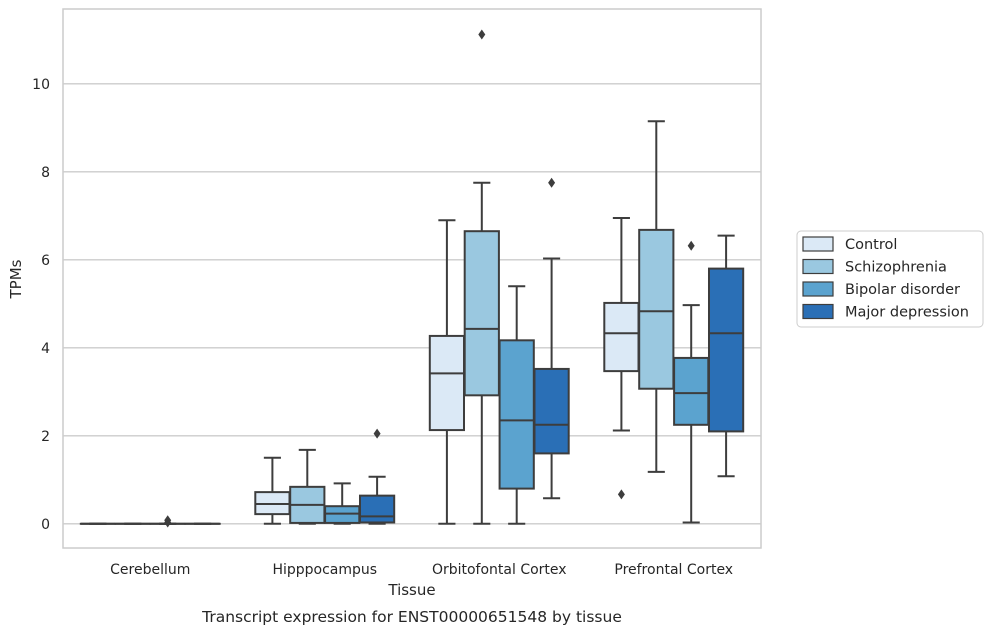  What do you see at coordinates (902, 290) in the screenshot?
I see `legend-label-2: Bipolar disorder` at bounding box center [902, 290].